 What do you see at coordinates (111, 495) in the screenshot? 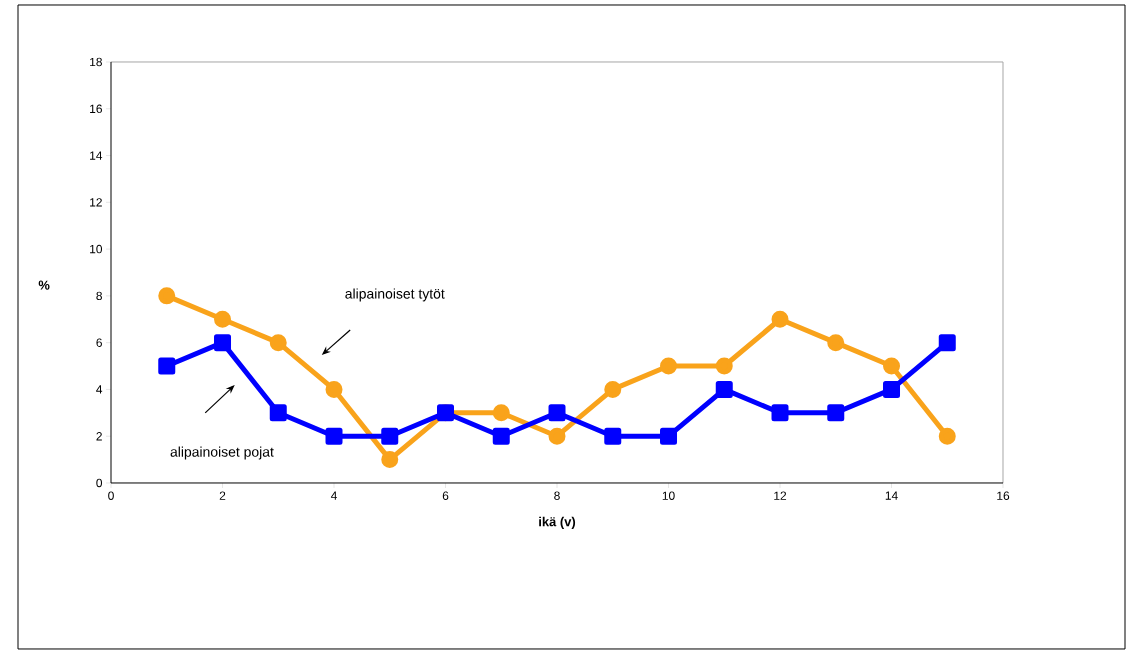
I see `x-tick-label: 0` at bounding box center [111, 495].